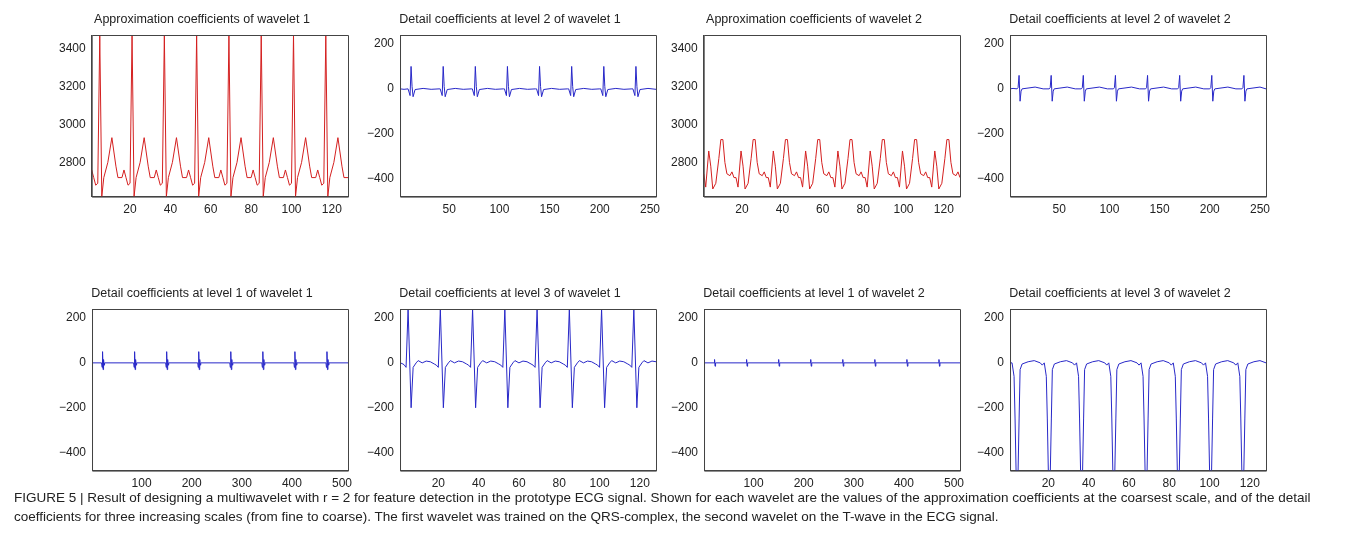  I want to click on chart-title: Detail coefficients at level 1 of wavelet 1, so click(202, 292).